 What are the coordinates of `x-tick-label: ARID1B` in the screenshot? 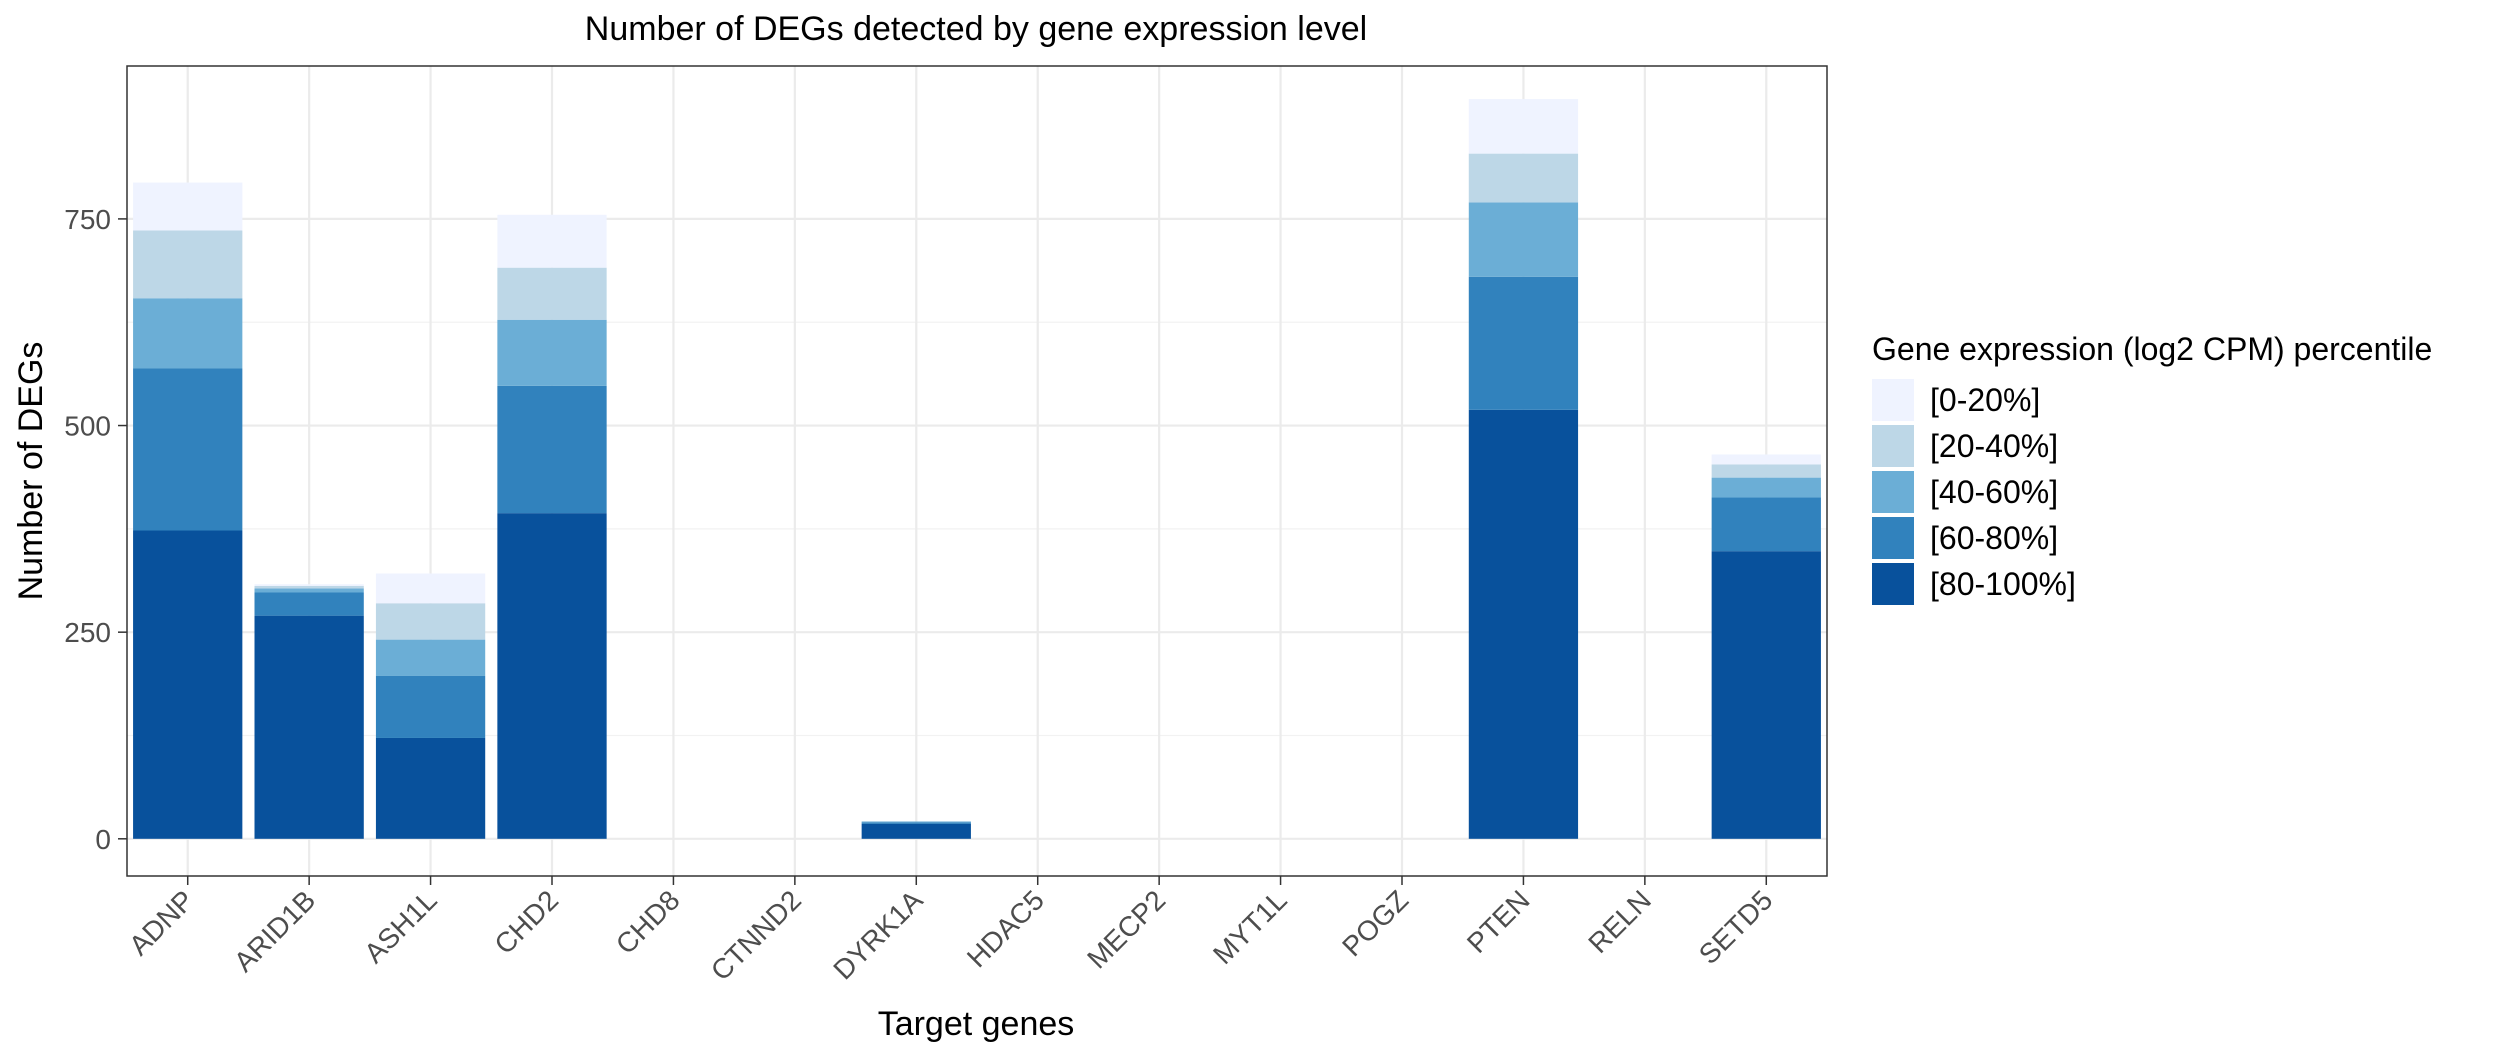 It's located at (274, 930).